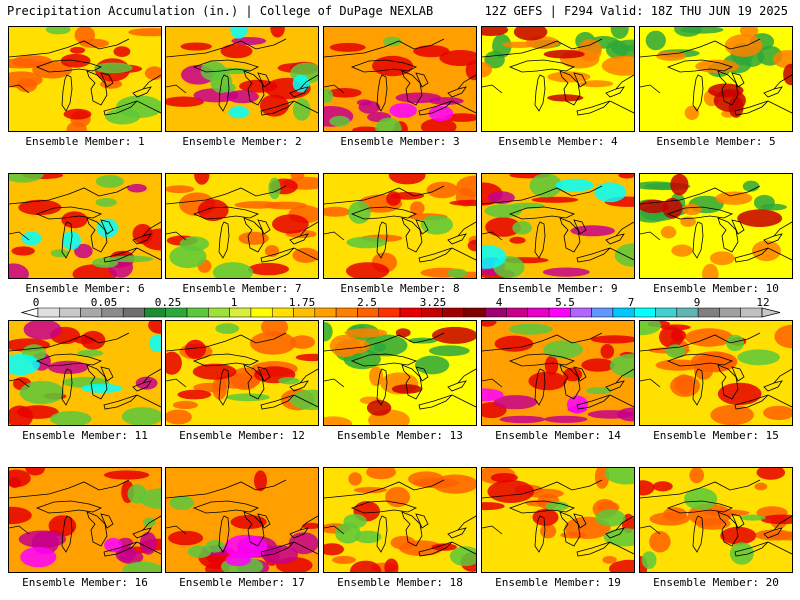  Describe the element at coordinates (558, 582) in the screenshot. I see `ensemble-member-label: Ensemble Member: 19` at that location.